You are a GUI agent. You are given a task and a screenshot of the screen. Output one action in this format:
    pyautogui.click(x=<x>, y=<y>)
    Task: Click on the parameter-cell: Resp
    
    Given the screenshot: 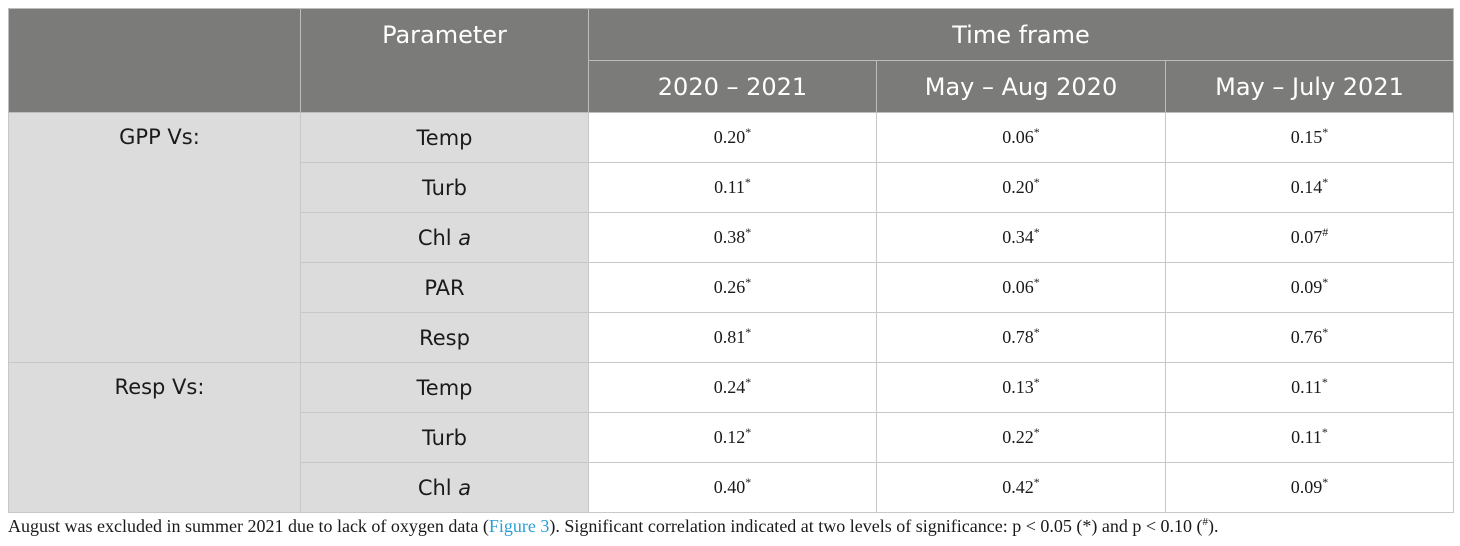 What is the action you would take?
    pyautogui.click(x=444, y=337)
    